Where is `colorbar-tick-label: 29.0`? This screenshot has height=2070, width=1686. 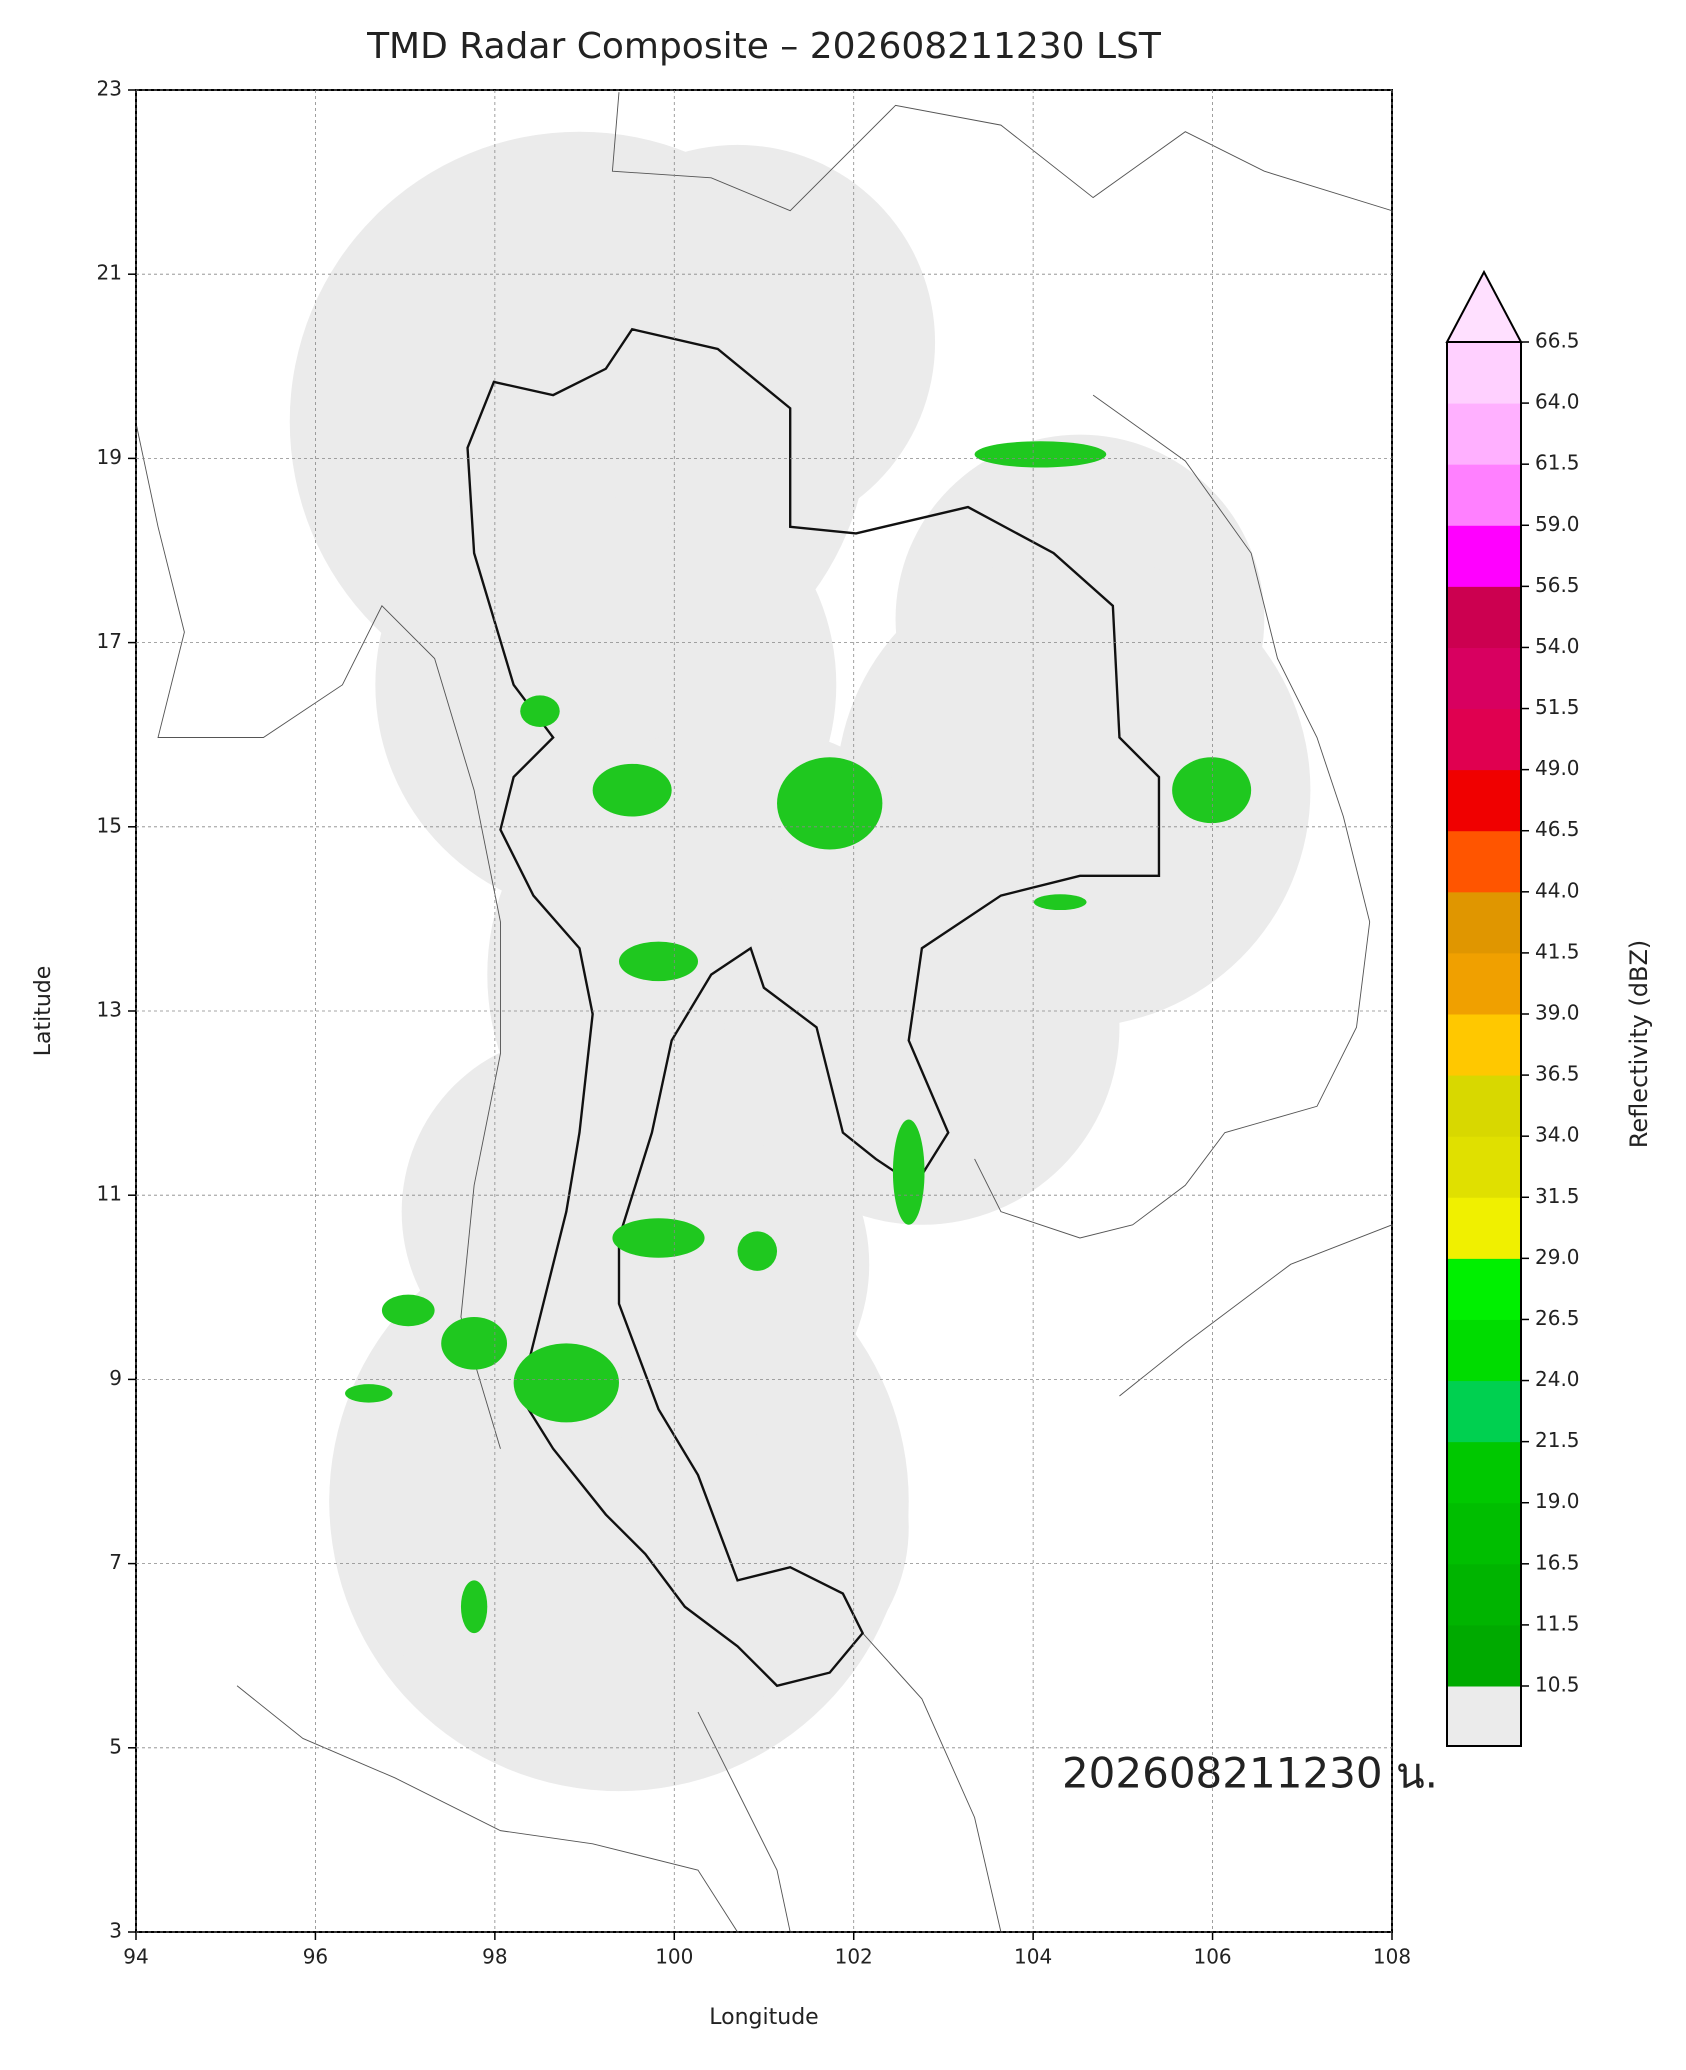 colorbar-tick-label: 29.0 is located at coordinates (1557, 1257).